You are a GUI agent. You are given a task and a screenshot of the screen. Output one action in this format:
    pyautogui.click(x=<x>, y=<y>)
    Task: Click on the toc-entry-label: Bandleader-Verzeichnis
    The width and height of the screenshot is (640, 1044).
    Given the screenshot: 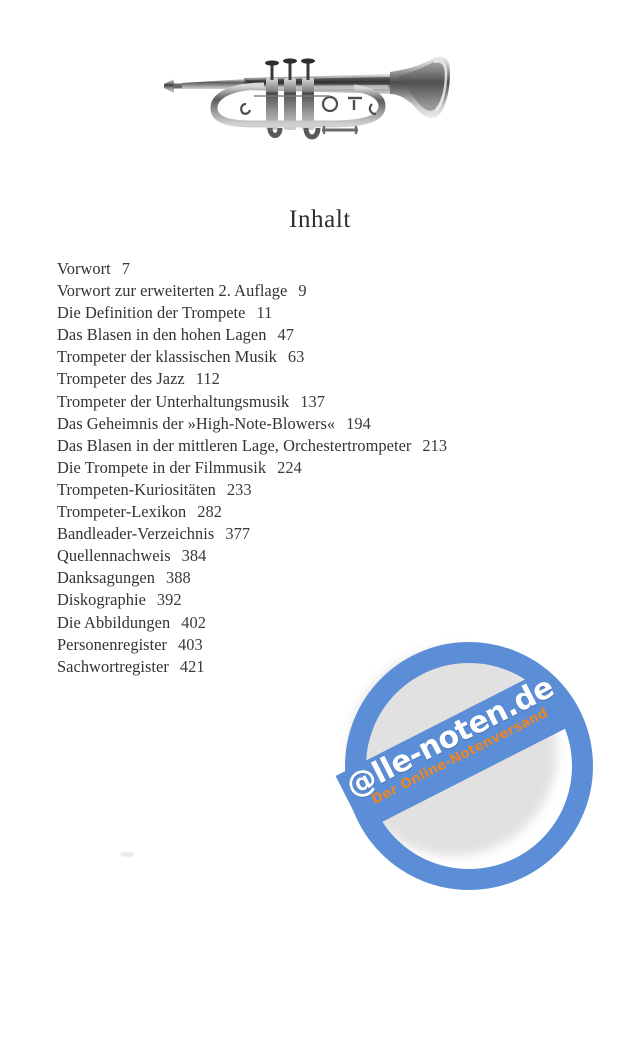 What is the action you would take?
    pyautogui.click(x=136, y=534)
    